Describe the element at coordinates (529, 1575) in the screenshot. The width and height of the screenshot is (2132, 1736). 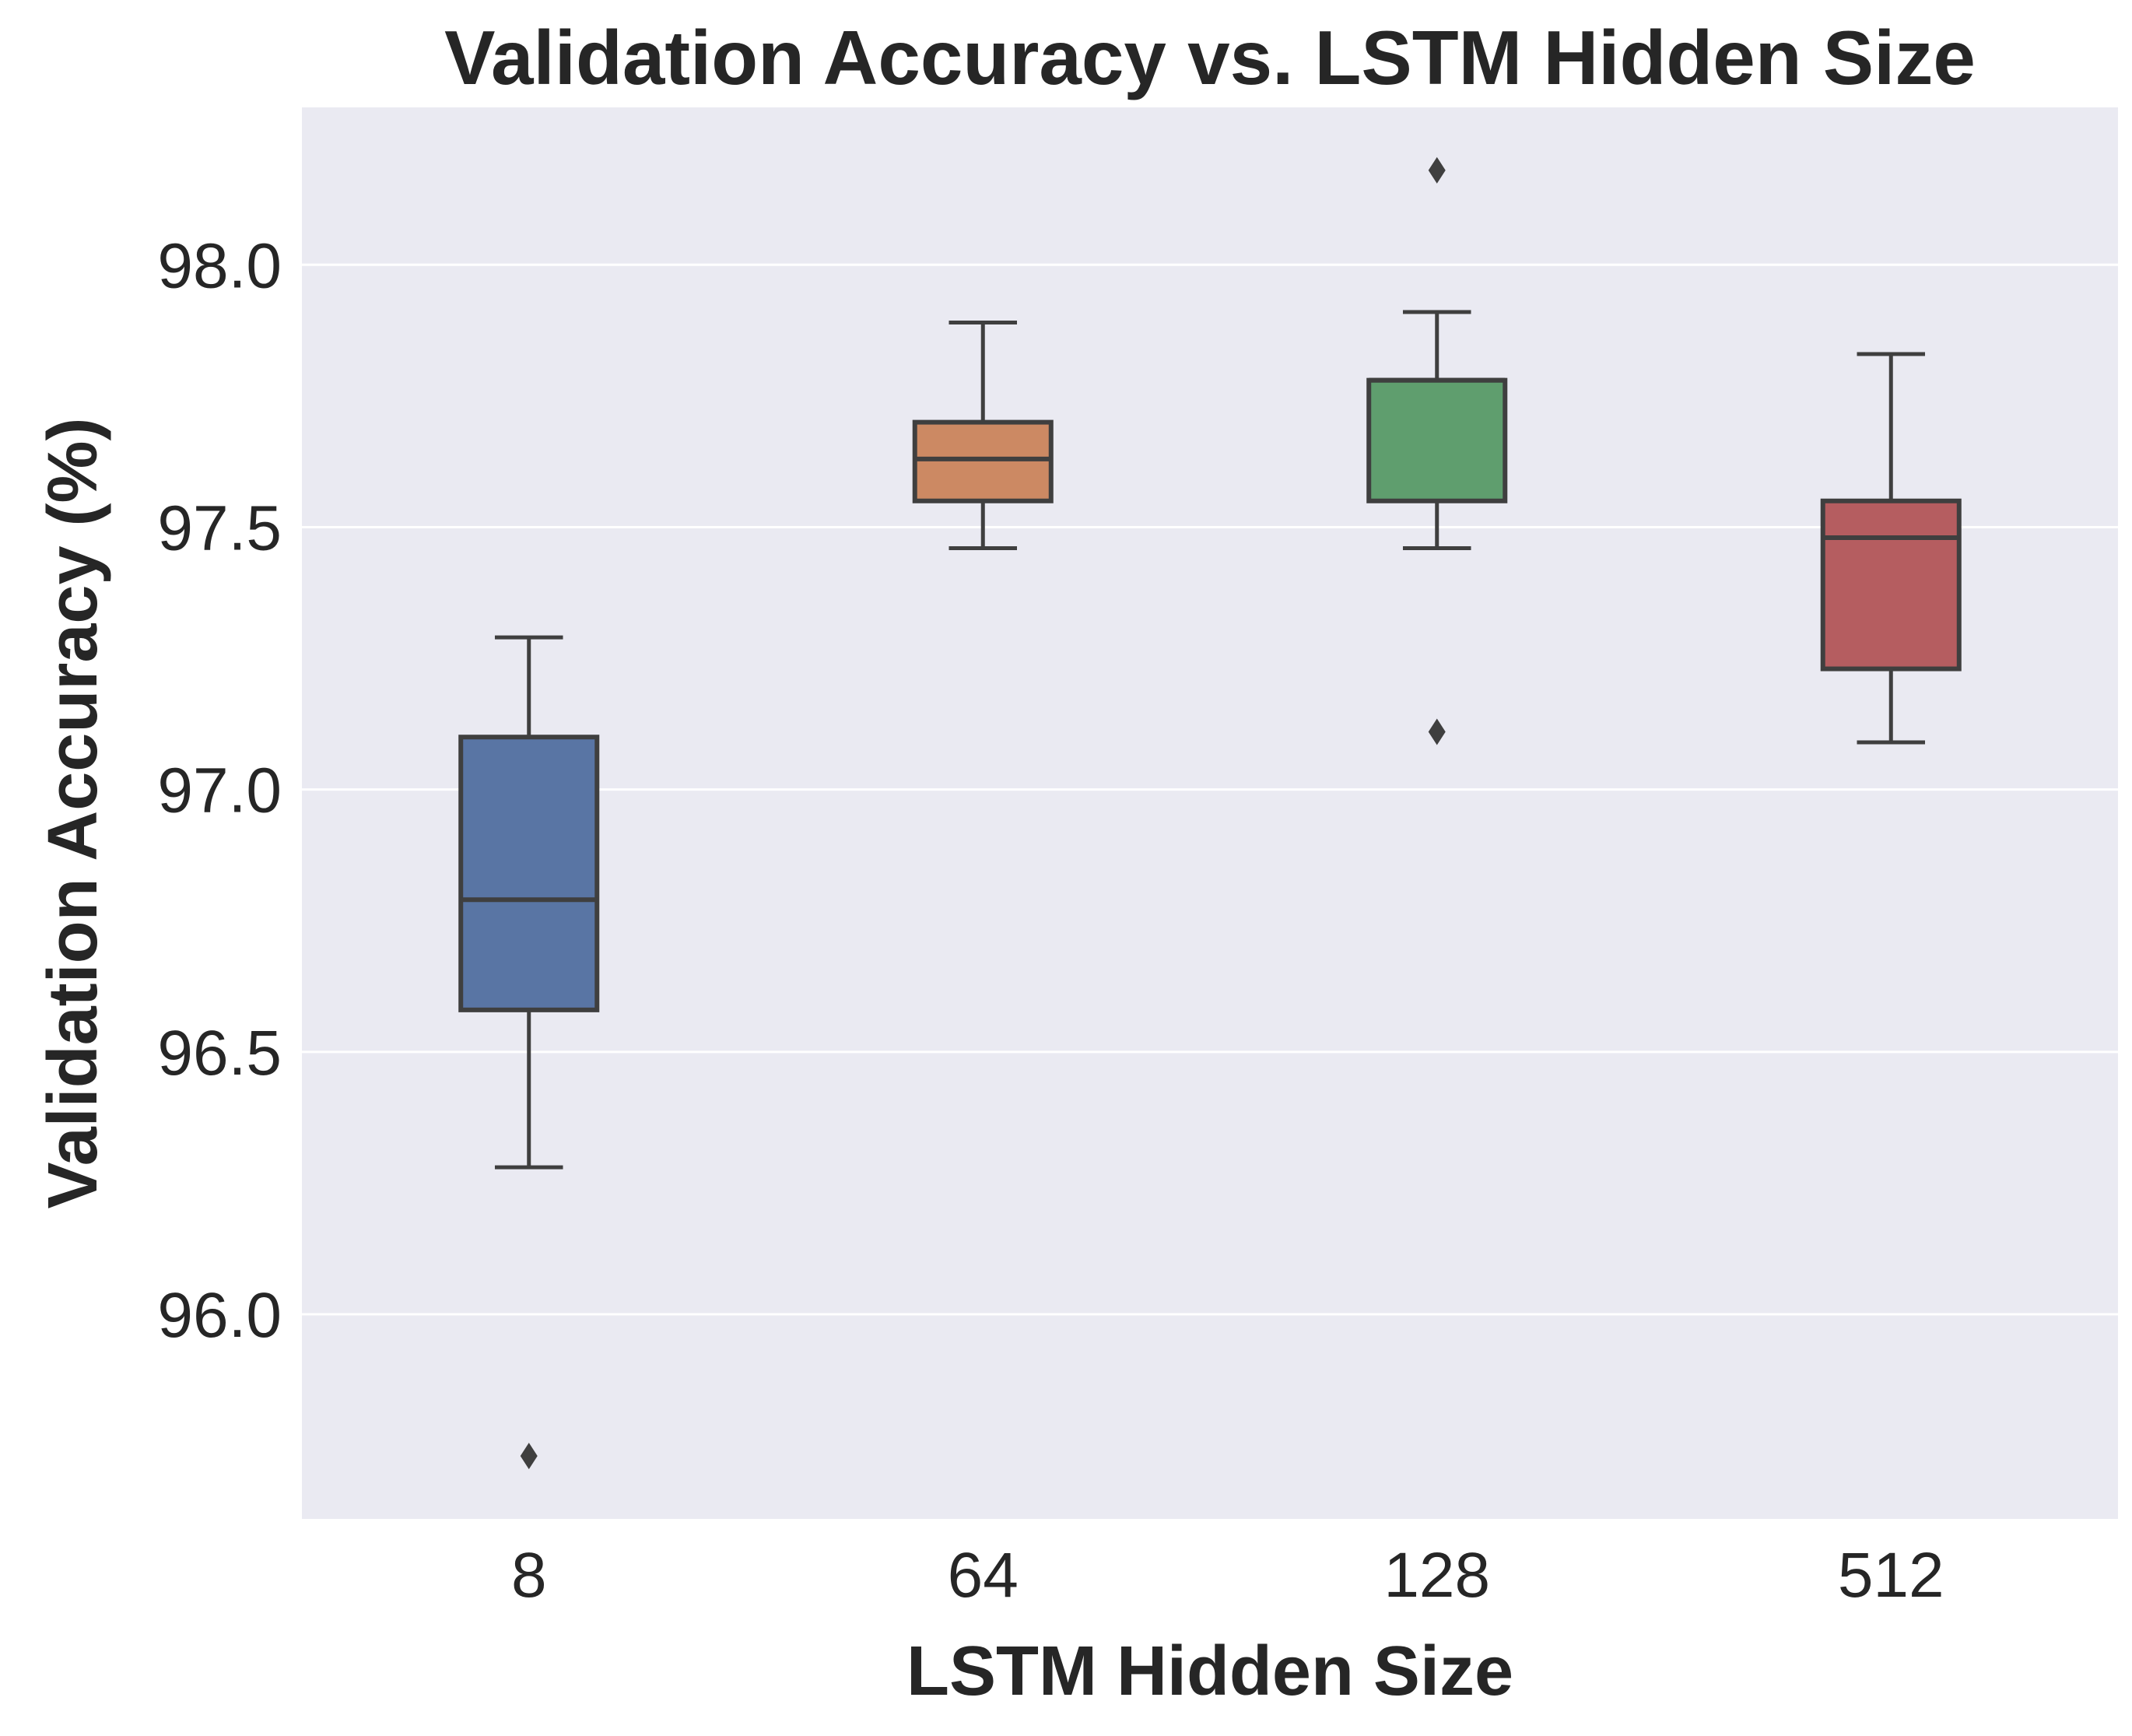
I see `x-tick-label: 8` at that location.